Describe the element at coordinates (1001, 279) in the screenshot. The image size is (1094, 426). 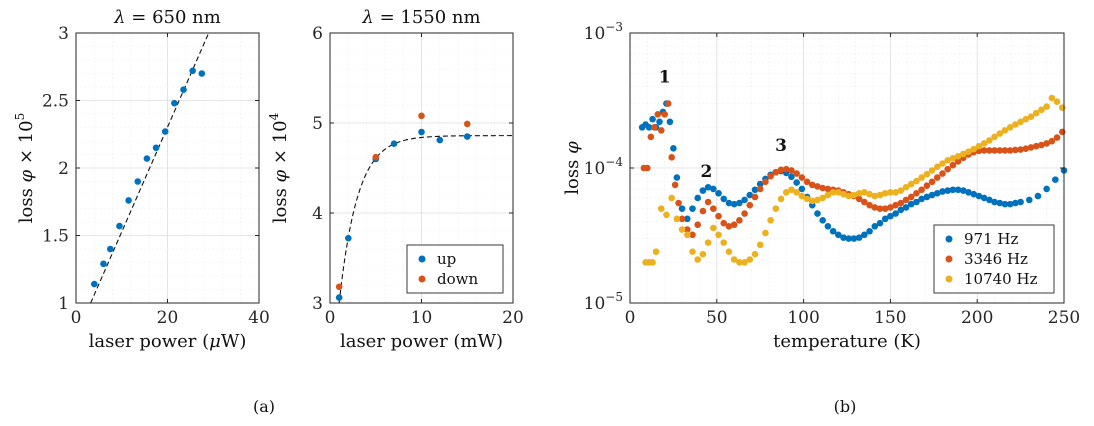
I see `legend-label: 10740 Hz` at that location.